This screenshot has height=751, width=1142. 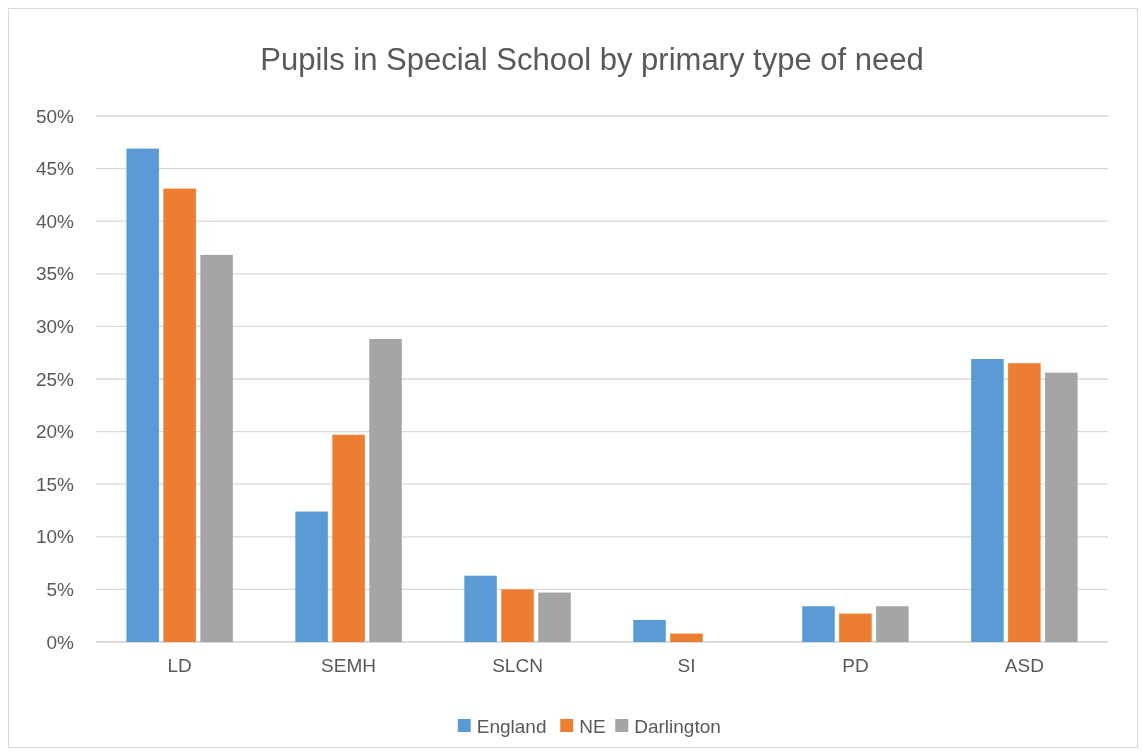 I want to click on y-tick-label: 35%, so click(x=55, y=274).